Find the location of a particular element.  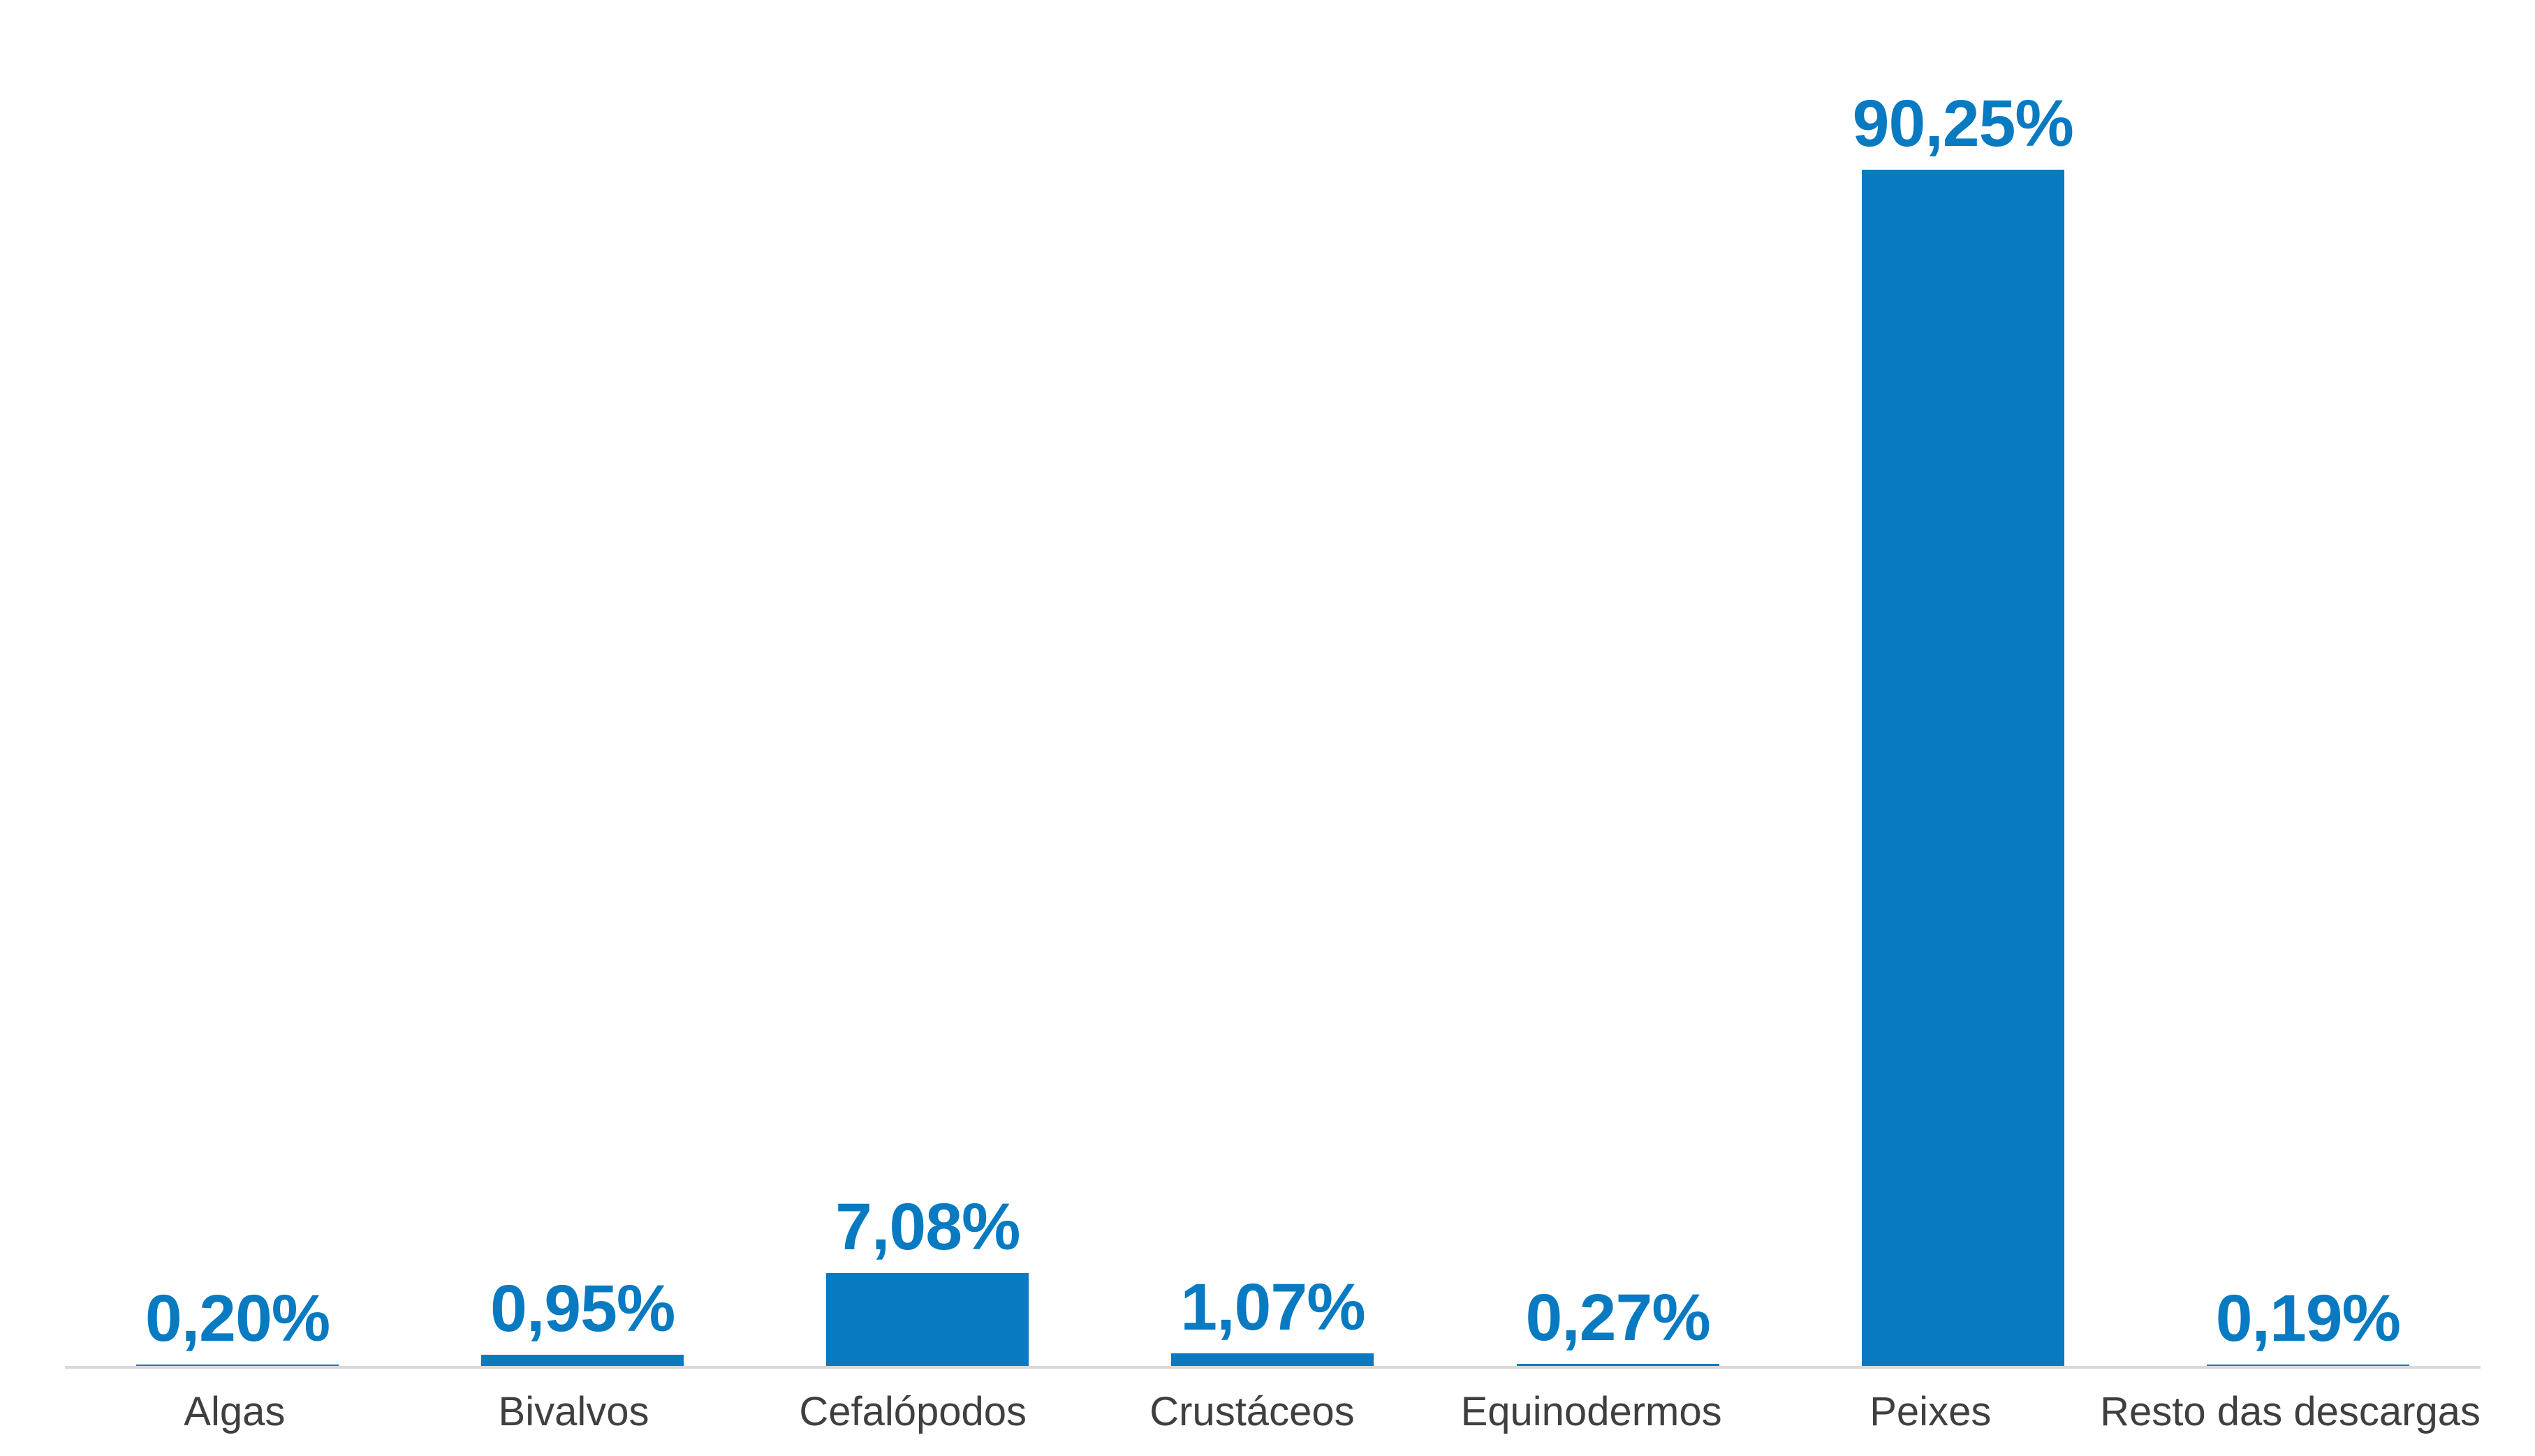

category-label: Equinodermos is located at coordinates (1591, 1412).